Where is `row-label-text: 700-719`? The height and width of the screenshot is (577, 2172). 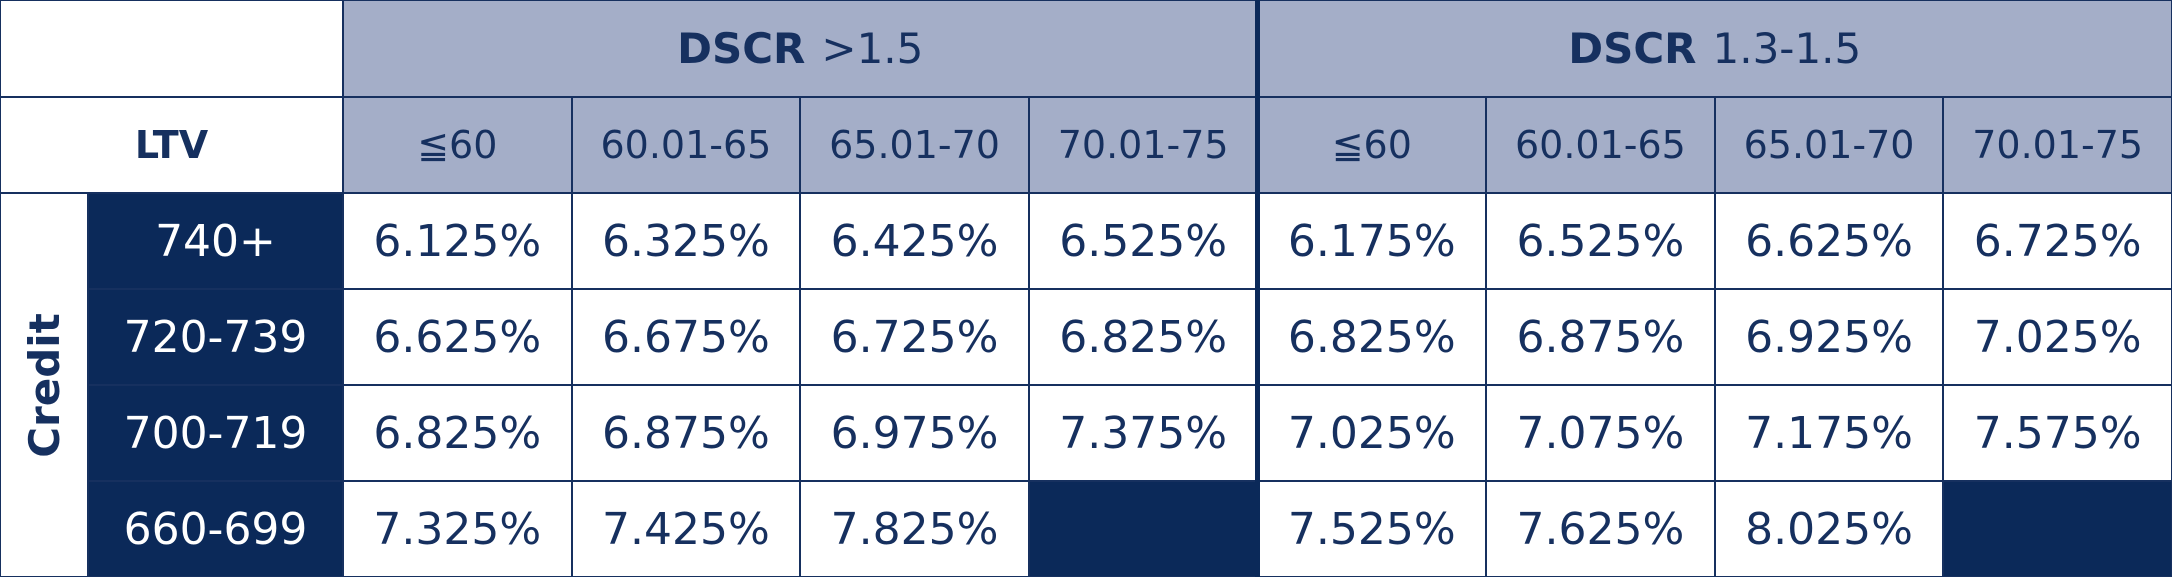
row-label-text: 700-719 is located at coordinates (215, 433).